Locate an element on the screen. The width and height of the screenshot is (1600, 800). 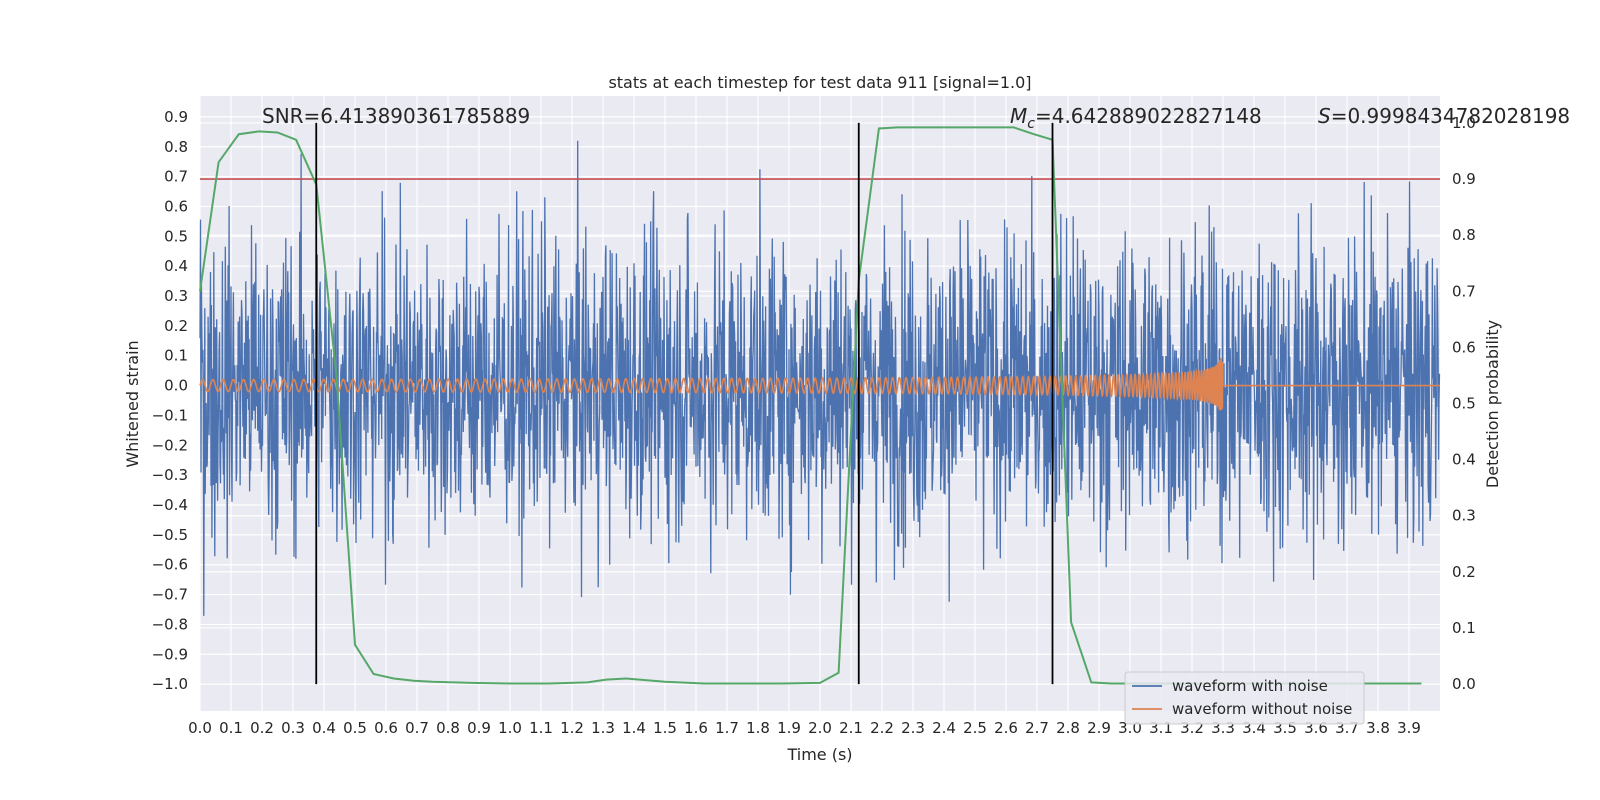
y-tick-label: −0.4 is located at coordinates (170, 505).